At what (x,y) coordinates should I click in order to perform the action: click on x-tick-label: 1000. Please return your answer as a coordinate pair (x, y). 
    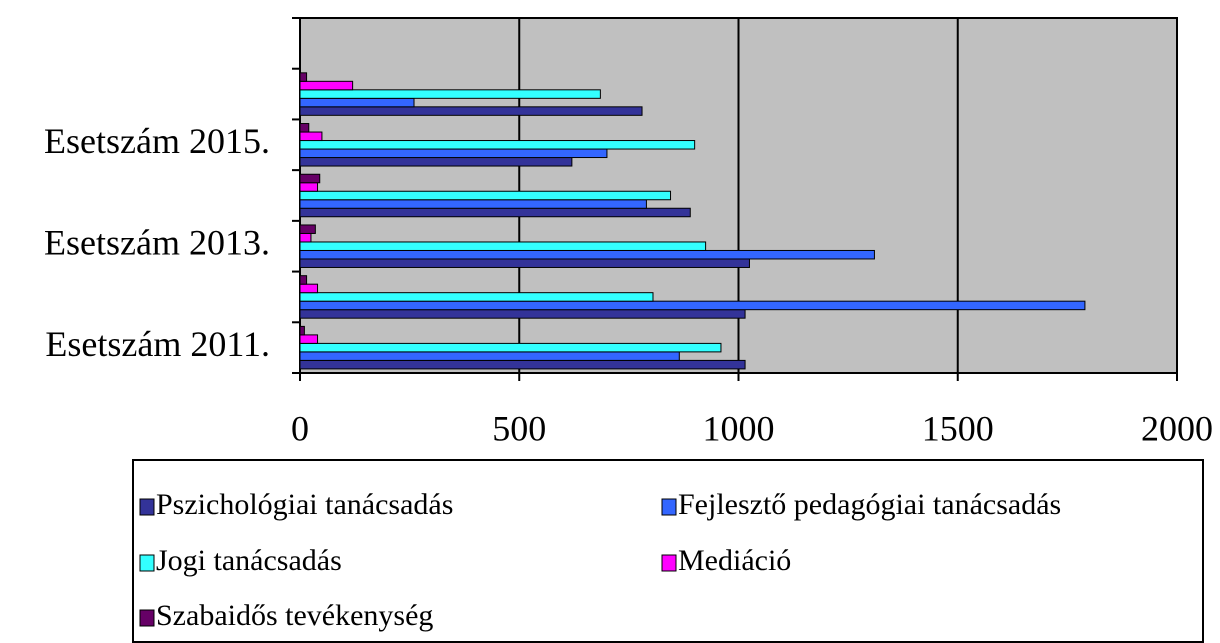
    Looking at the image, I should click on (739, 428).